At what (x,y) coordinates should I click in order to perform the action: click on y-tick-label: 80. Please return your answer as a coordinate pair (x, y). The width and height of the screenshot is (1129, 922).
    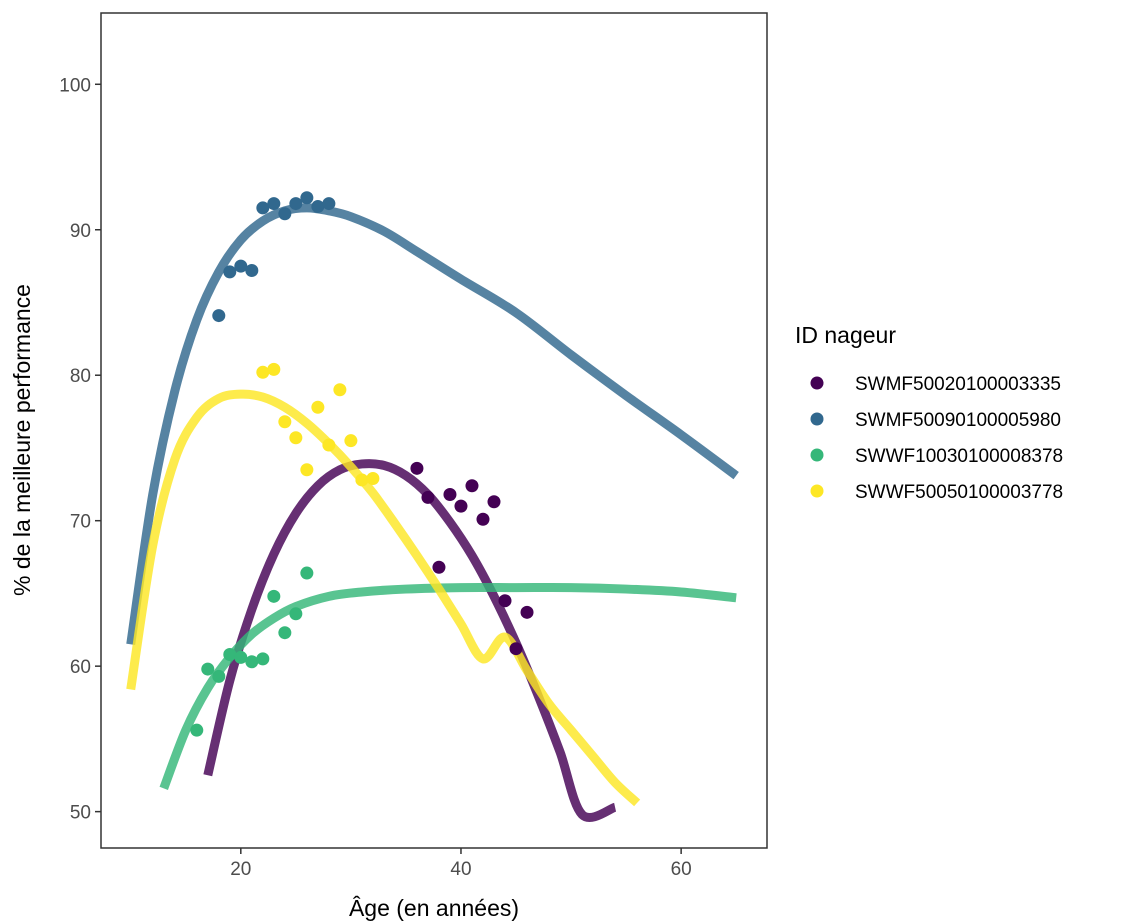
    Looking at the image, I should click on (80, 376).